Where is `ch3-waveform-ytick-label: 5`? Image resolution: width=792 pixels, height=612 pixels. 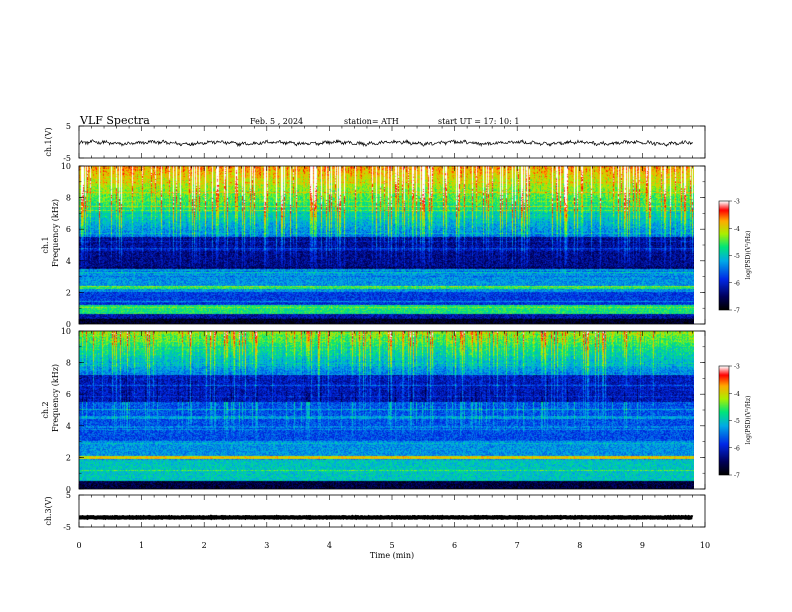 ch3-waveform-ytick-label: 5 is located at coordinates (68, 495).